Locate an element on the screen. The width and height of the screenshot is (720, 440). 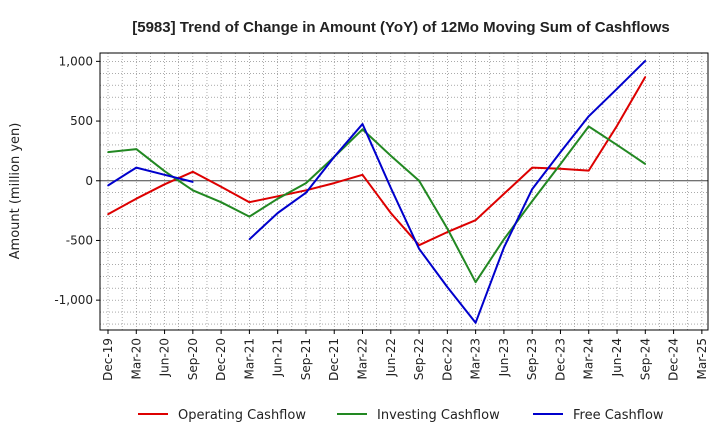
y-tick-label: -1,000 is located at coordinates (73, 300).